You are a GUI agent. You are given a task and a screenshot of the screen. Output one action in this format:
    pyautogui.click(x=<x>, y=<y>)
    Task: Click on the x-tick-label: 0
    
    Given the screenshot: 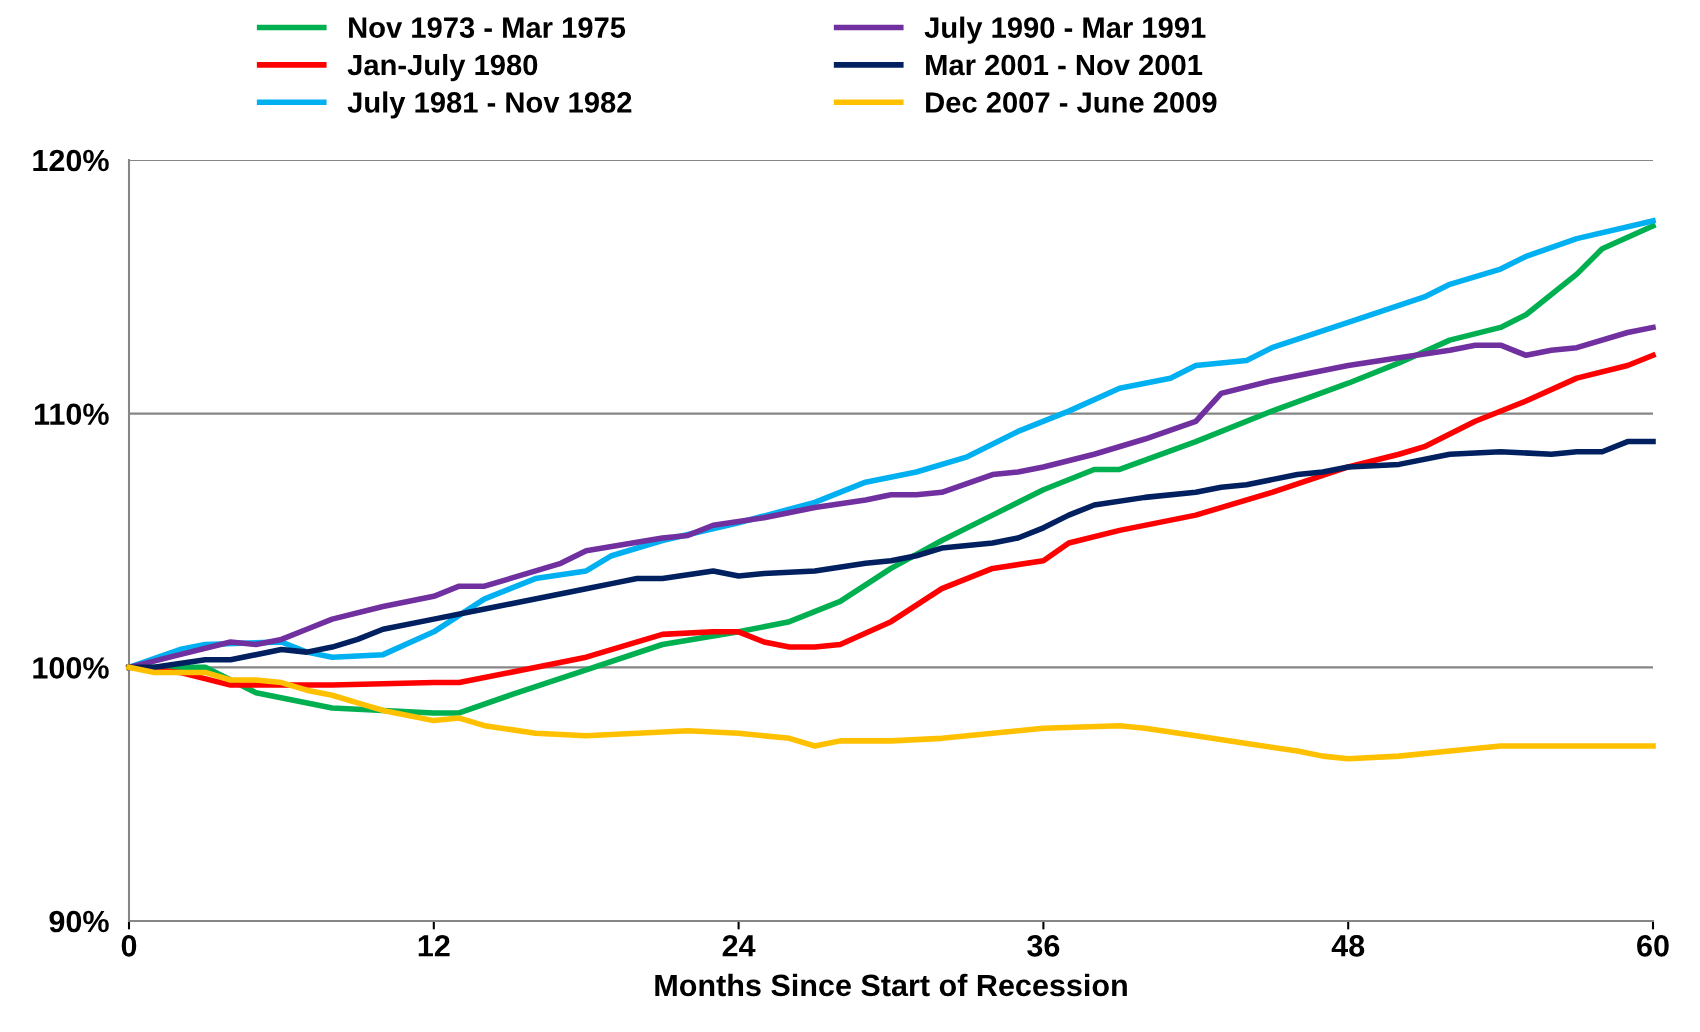 What is the action you would take?
    pyautogui.click(x=129, y=946)
    